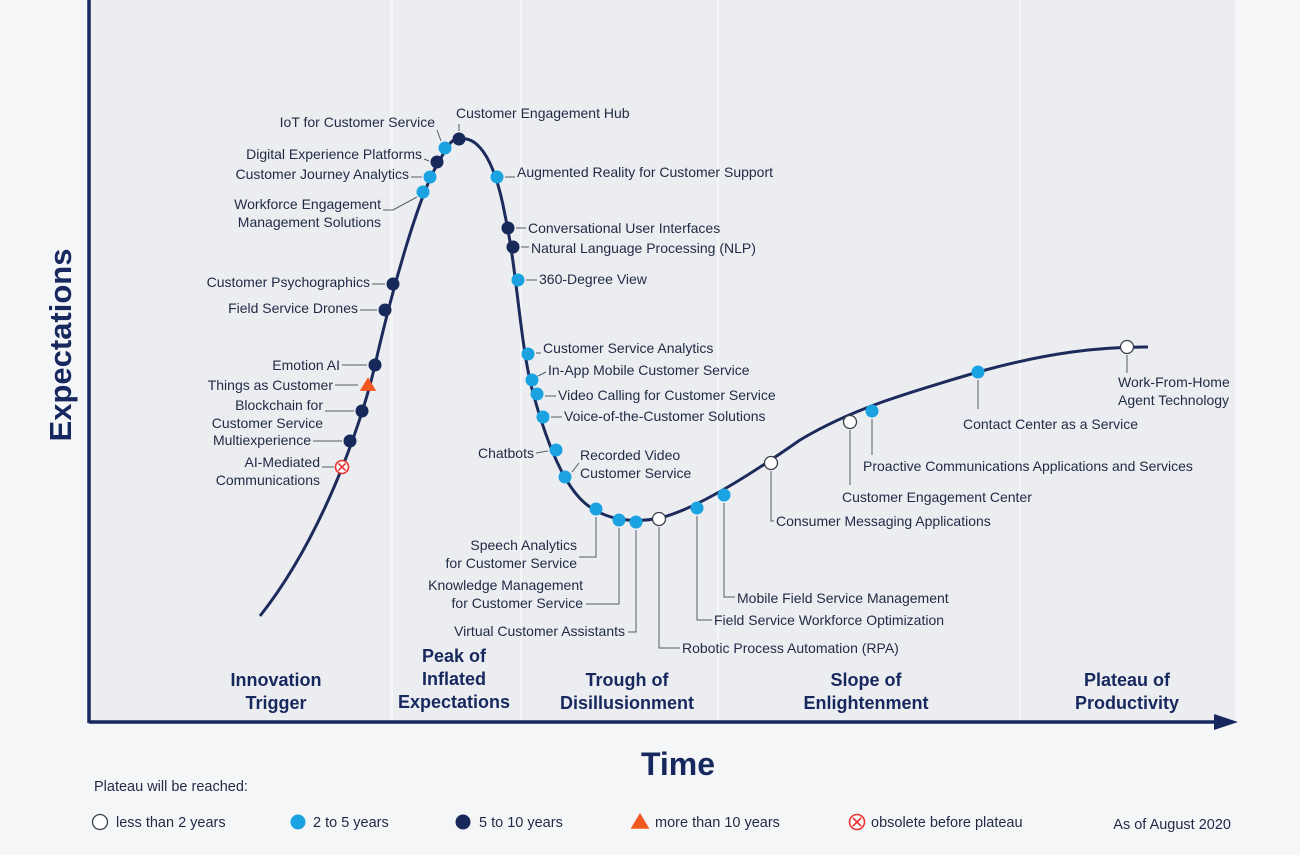 The height and width of the screenshot is (855, 1300). I want to click on label-workforce-engagement-management-solutions-line: Management Solutions, so click(309, 222).